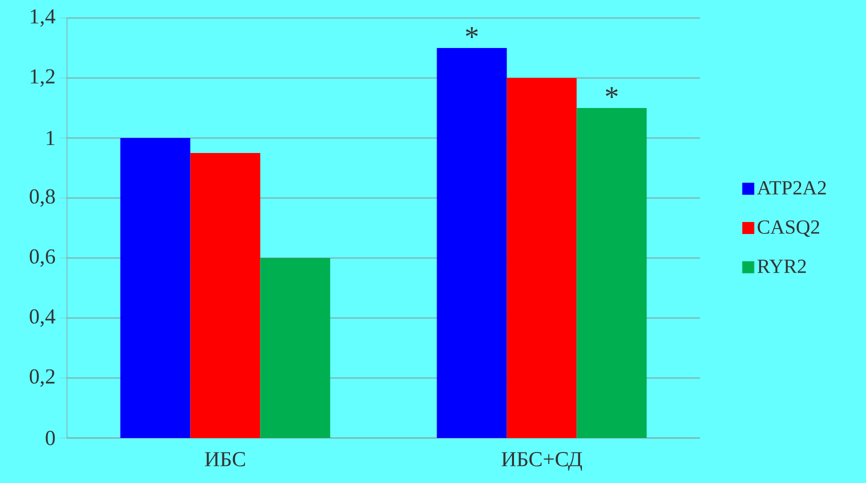 The width and height of the screenshot is (866, 483). What do you see at coordinates (43, 18) in the screenshot?
I see `y-tick-label: 1,4` at bounding box center [43, 18].